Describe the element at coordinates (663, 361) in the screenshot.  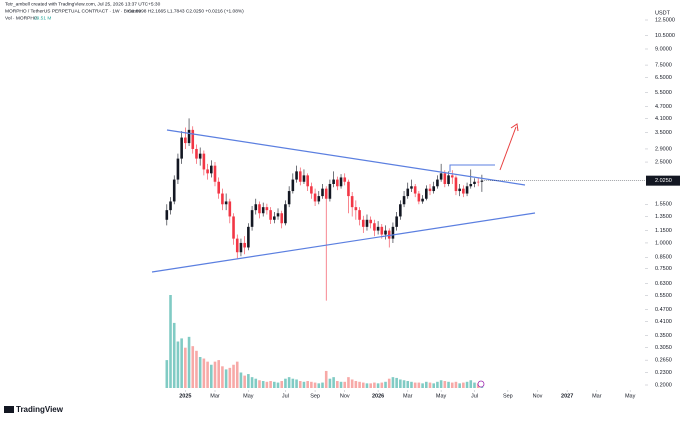
I see `y-tick-label: 0.2650` at that location.